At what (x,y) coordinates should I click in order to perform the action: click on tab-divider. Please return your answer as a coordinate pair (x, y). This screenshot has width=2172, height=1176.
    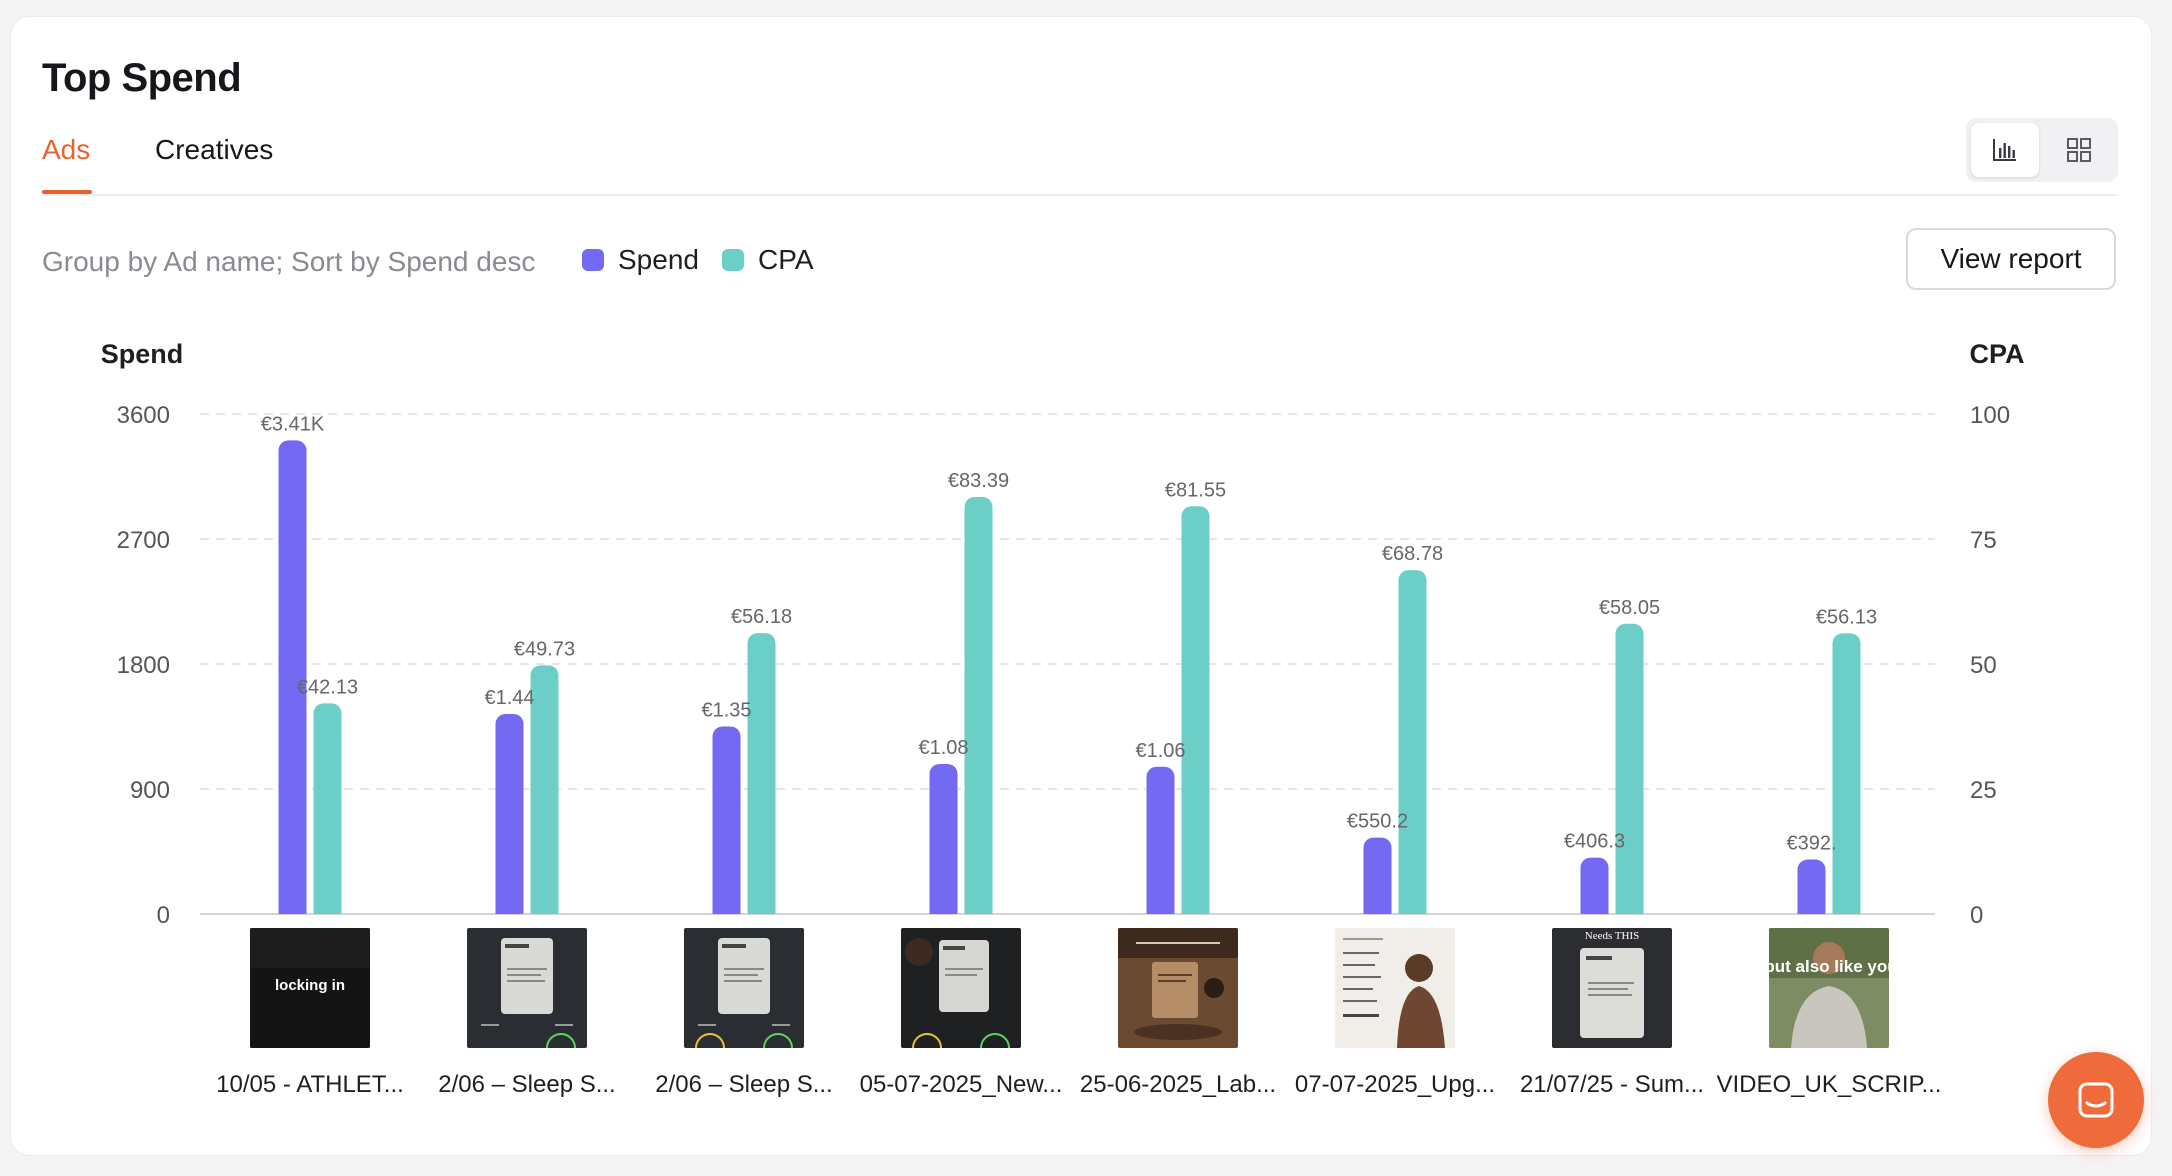
    Looking at the image, I should click on (1079, 195).